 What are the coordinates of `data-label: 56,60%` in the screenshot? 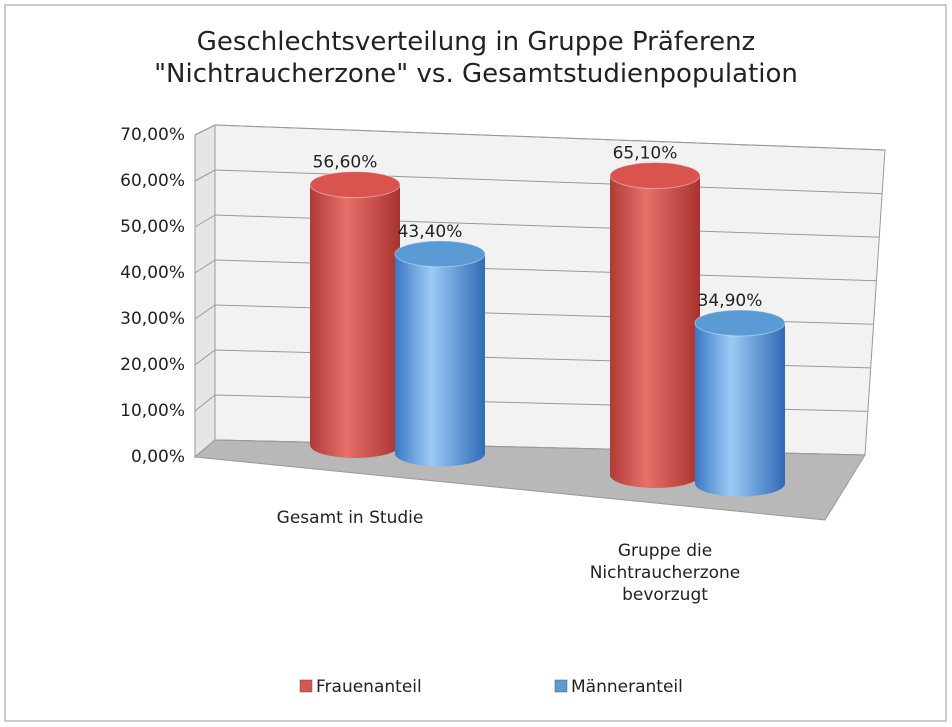 It's located at (345, 163).